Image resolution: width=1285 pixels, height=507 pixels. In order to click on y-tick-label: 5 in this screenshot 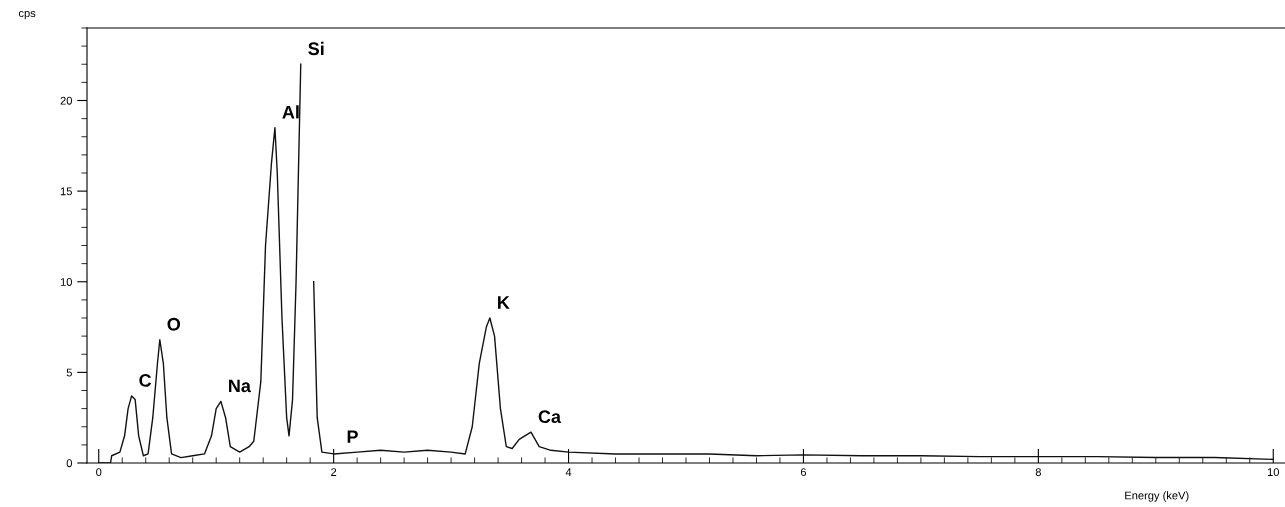, I will do `click(69, 372)`.